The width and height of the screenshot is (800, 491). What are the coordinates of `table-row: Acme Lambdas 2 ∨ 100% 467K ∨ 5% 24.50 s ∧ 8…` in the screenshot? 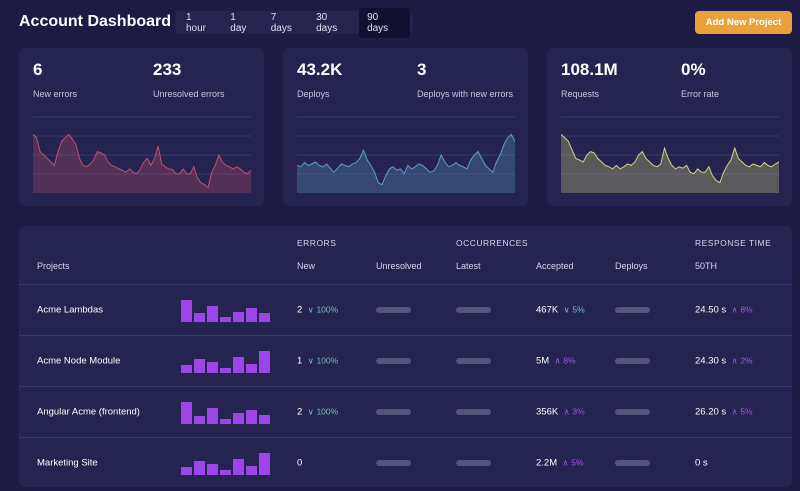 It's located at (405, 309).